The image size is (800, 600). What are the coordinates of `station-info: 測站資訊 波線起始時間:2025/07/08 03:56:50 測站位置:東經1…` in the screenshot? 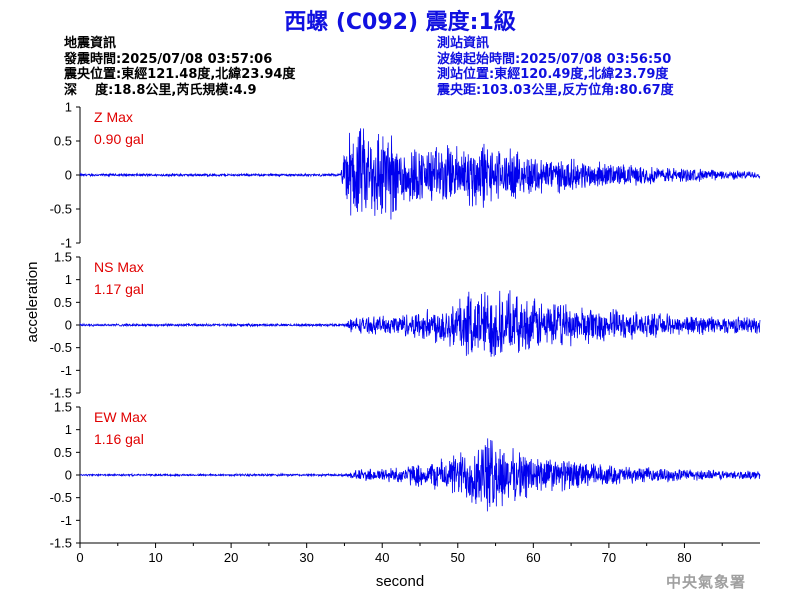 It's located at (555, 67).